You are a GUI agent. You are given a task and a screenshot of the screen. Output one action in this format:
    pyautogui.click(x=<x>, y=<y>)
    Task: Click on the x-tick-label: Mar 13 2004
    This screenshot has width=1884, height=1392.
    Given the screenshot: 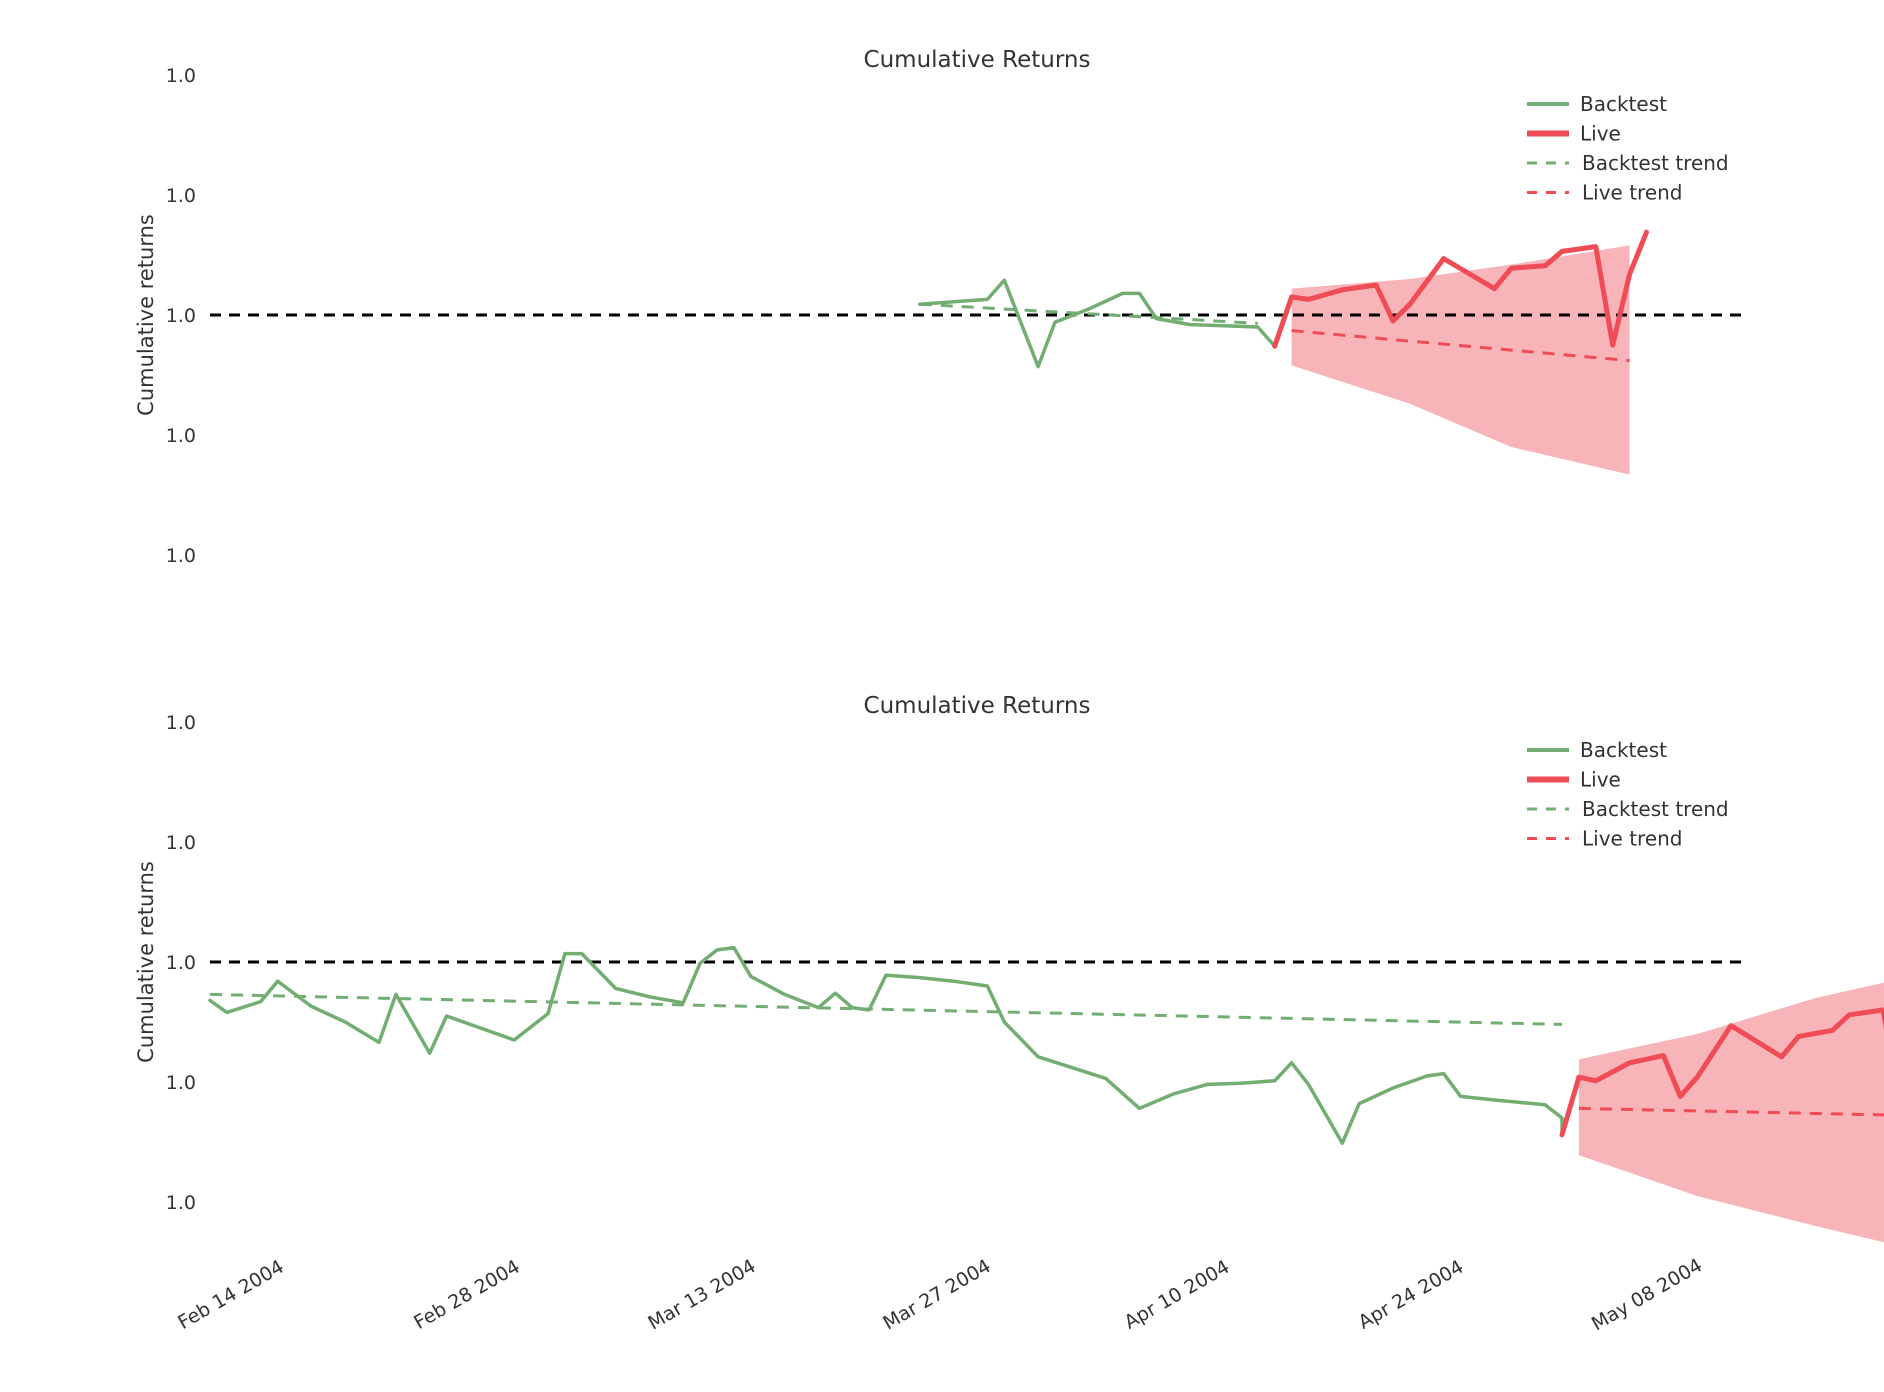 What is the action you would take?
    pyautogui.click(x=701, y=1294)
    